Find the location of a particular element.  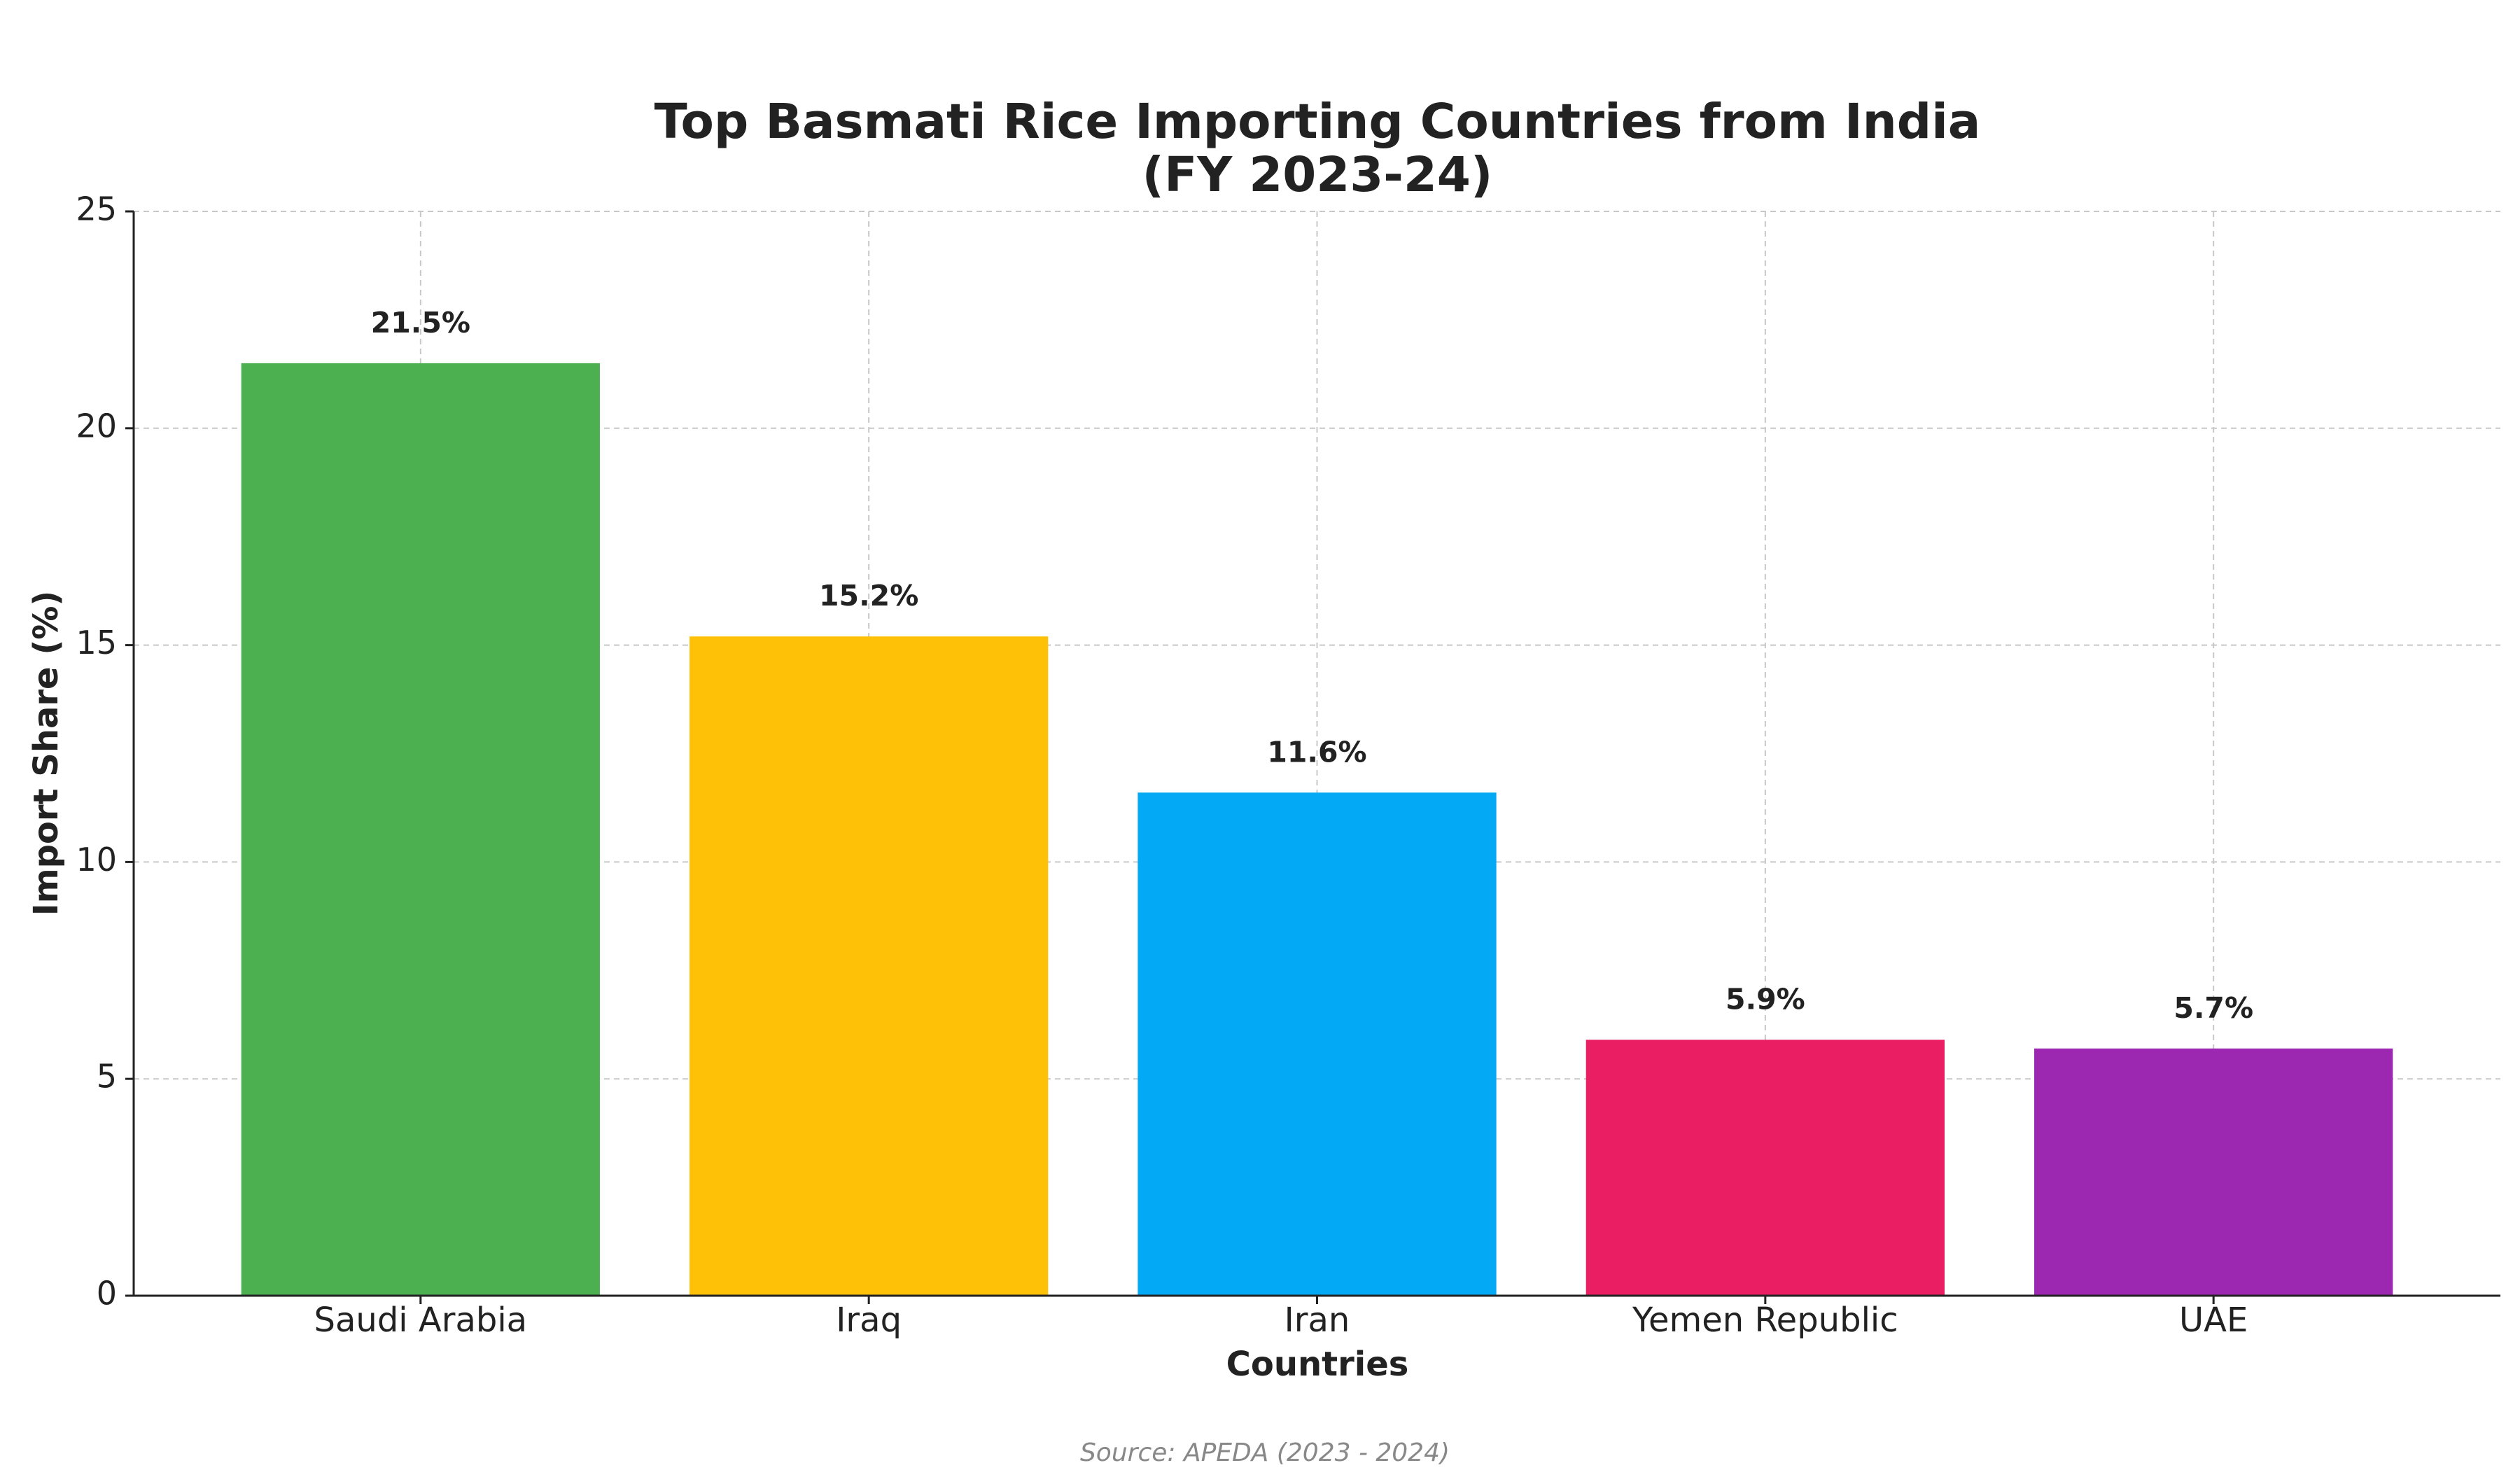

y-tick-label: 25 is located at coordinates (96, 209).